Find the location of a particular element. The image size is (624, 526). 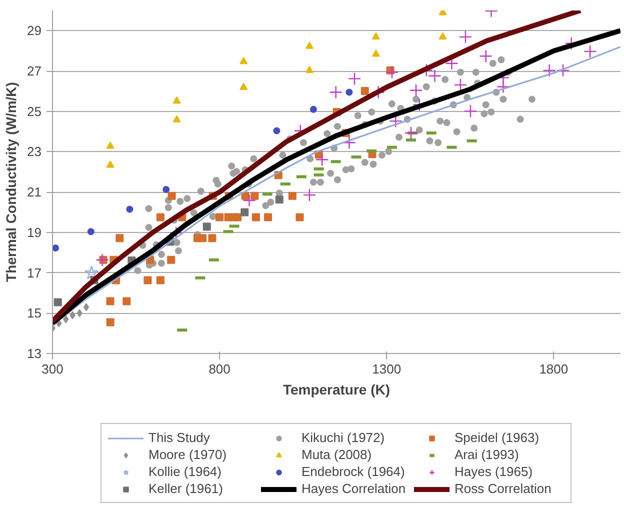

legend-label: Endebrock (1964) is located at coordinates (354, 471).